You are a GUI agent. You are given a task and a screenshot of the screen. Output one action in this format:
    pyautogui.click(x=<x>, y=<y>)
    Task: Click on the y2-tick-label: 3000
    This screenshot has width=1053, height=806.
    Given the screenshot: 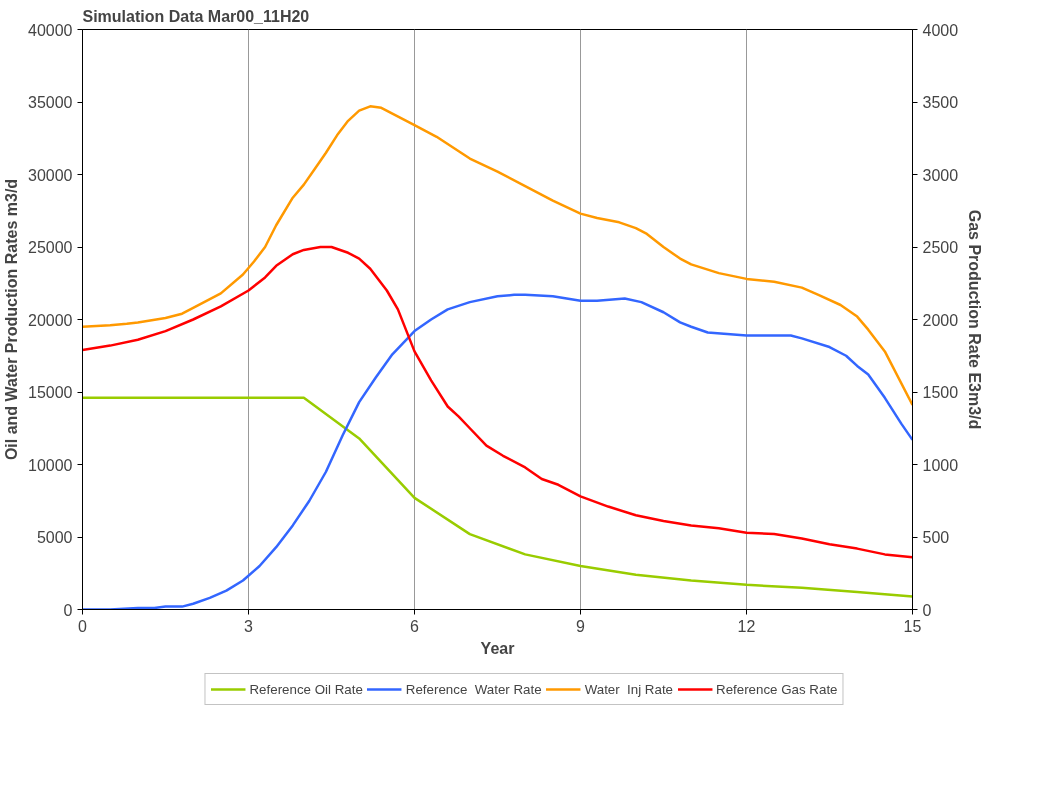 What is the action you would take?
    pyautogui.click(x=940, y=175)
    